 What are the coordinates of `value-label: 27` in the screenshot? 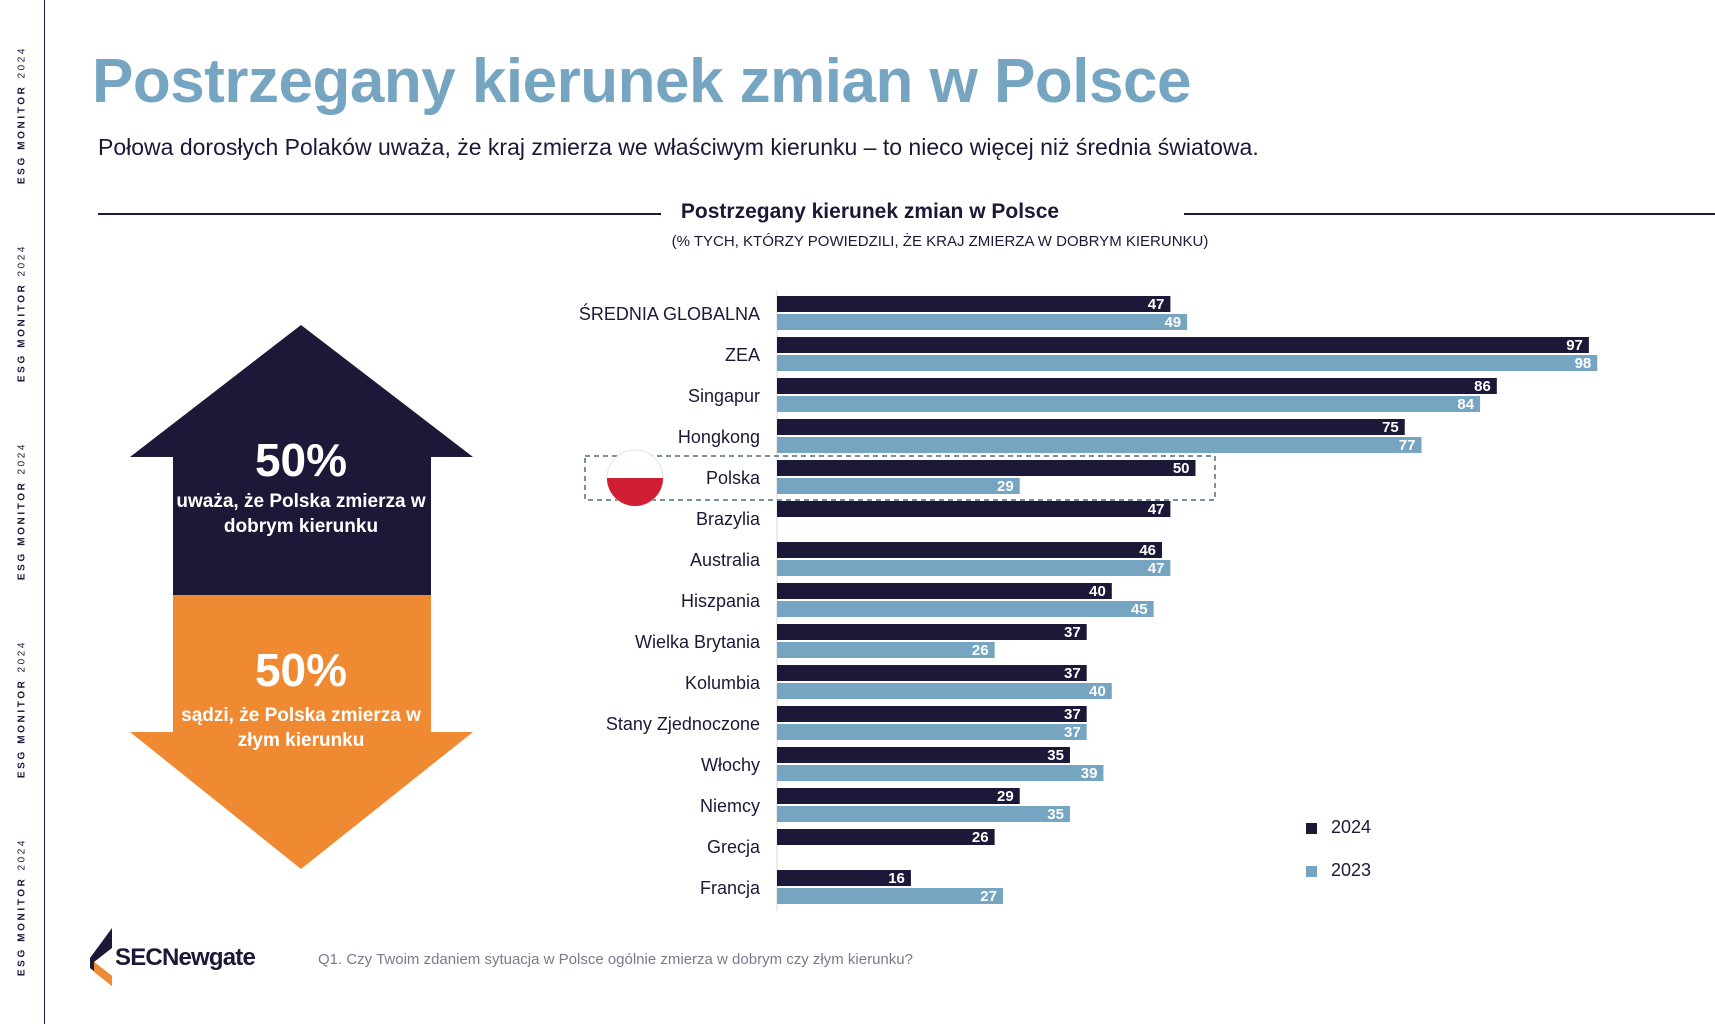 It's located at (988, 896).